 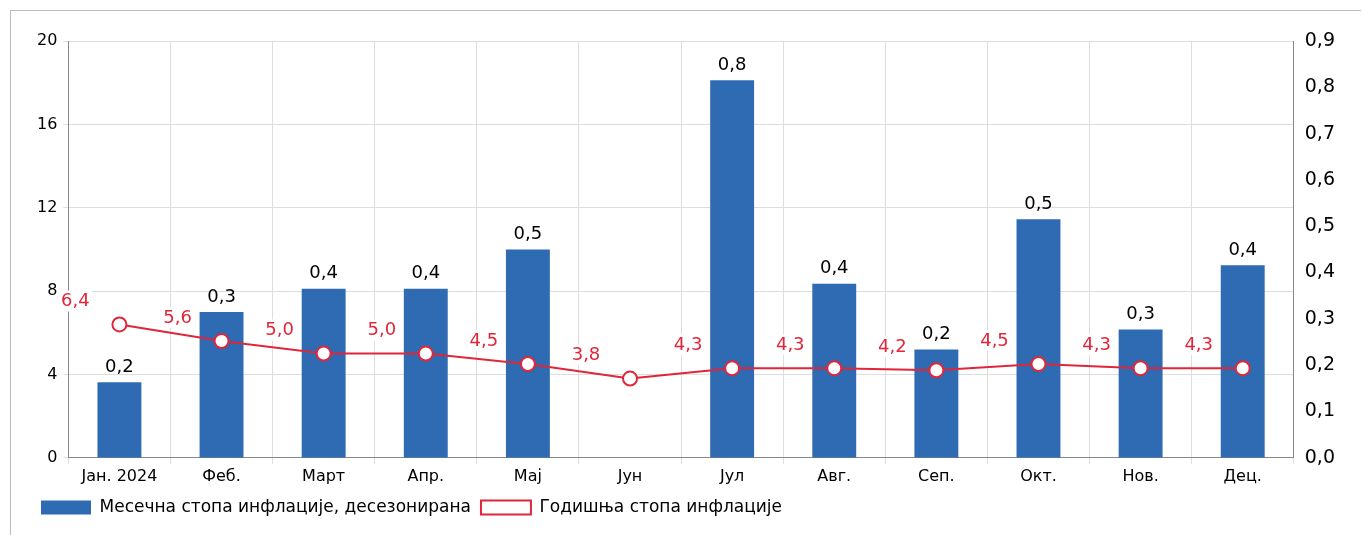 What do you see at coordinates (75, 300) in the screenshot?
I see `data-label: 6,4` at bounding box center [75, 300].